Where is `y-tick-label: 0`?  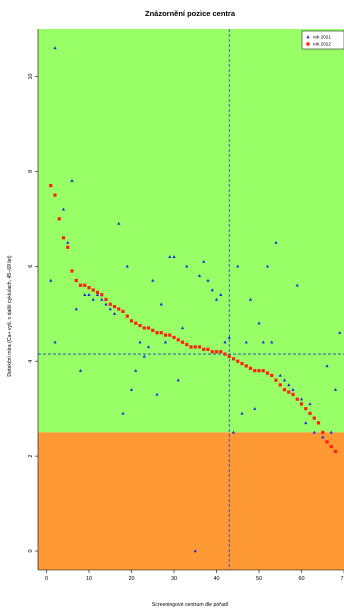 y-tick-label: 0 is located at coordinates (31, 550).